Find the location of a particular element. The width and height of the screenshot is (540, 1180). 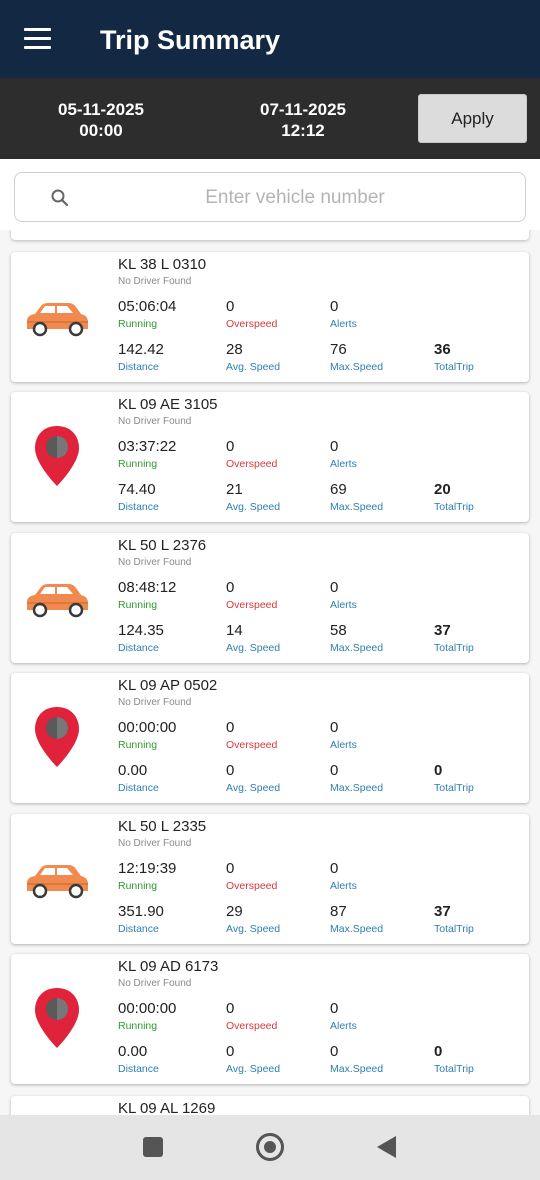

max-speed-value: 87 is located at coordinates (338, 911).